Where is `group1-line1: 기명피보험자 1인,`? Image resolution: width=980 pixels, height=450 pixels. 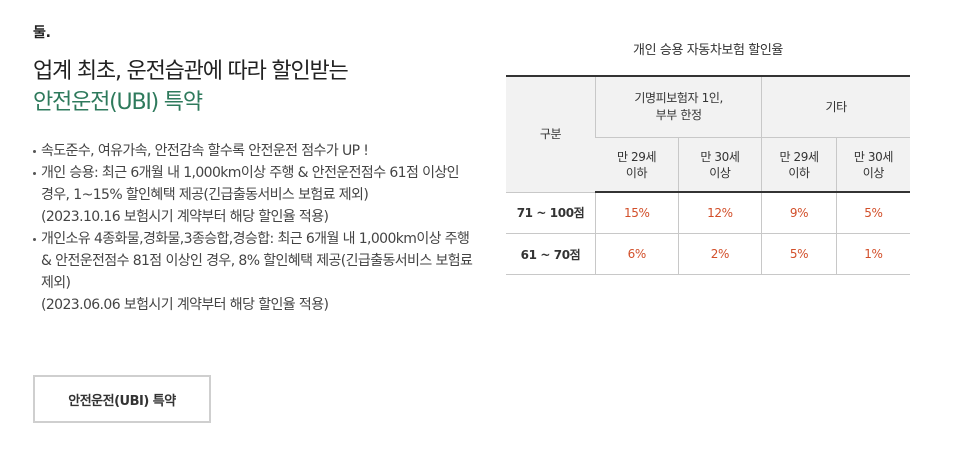
group1-line1: 기명피보험자 1인, is located at coordinates (678, 98).